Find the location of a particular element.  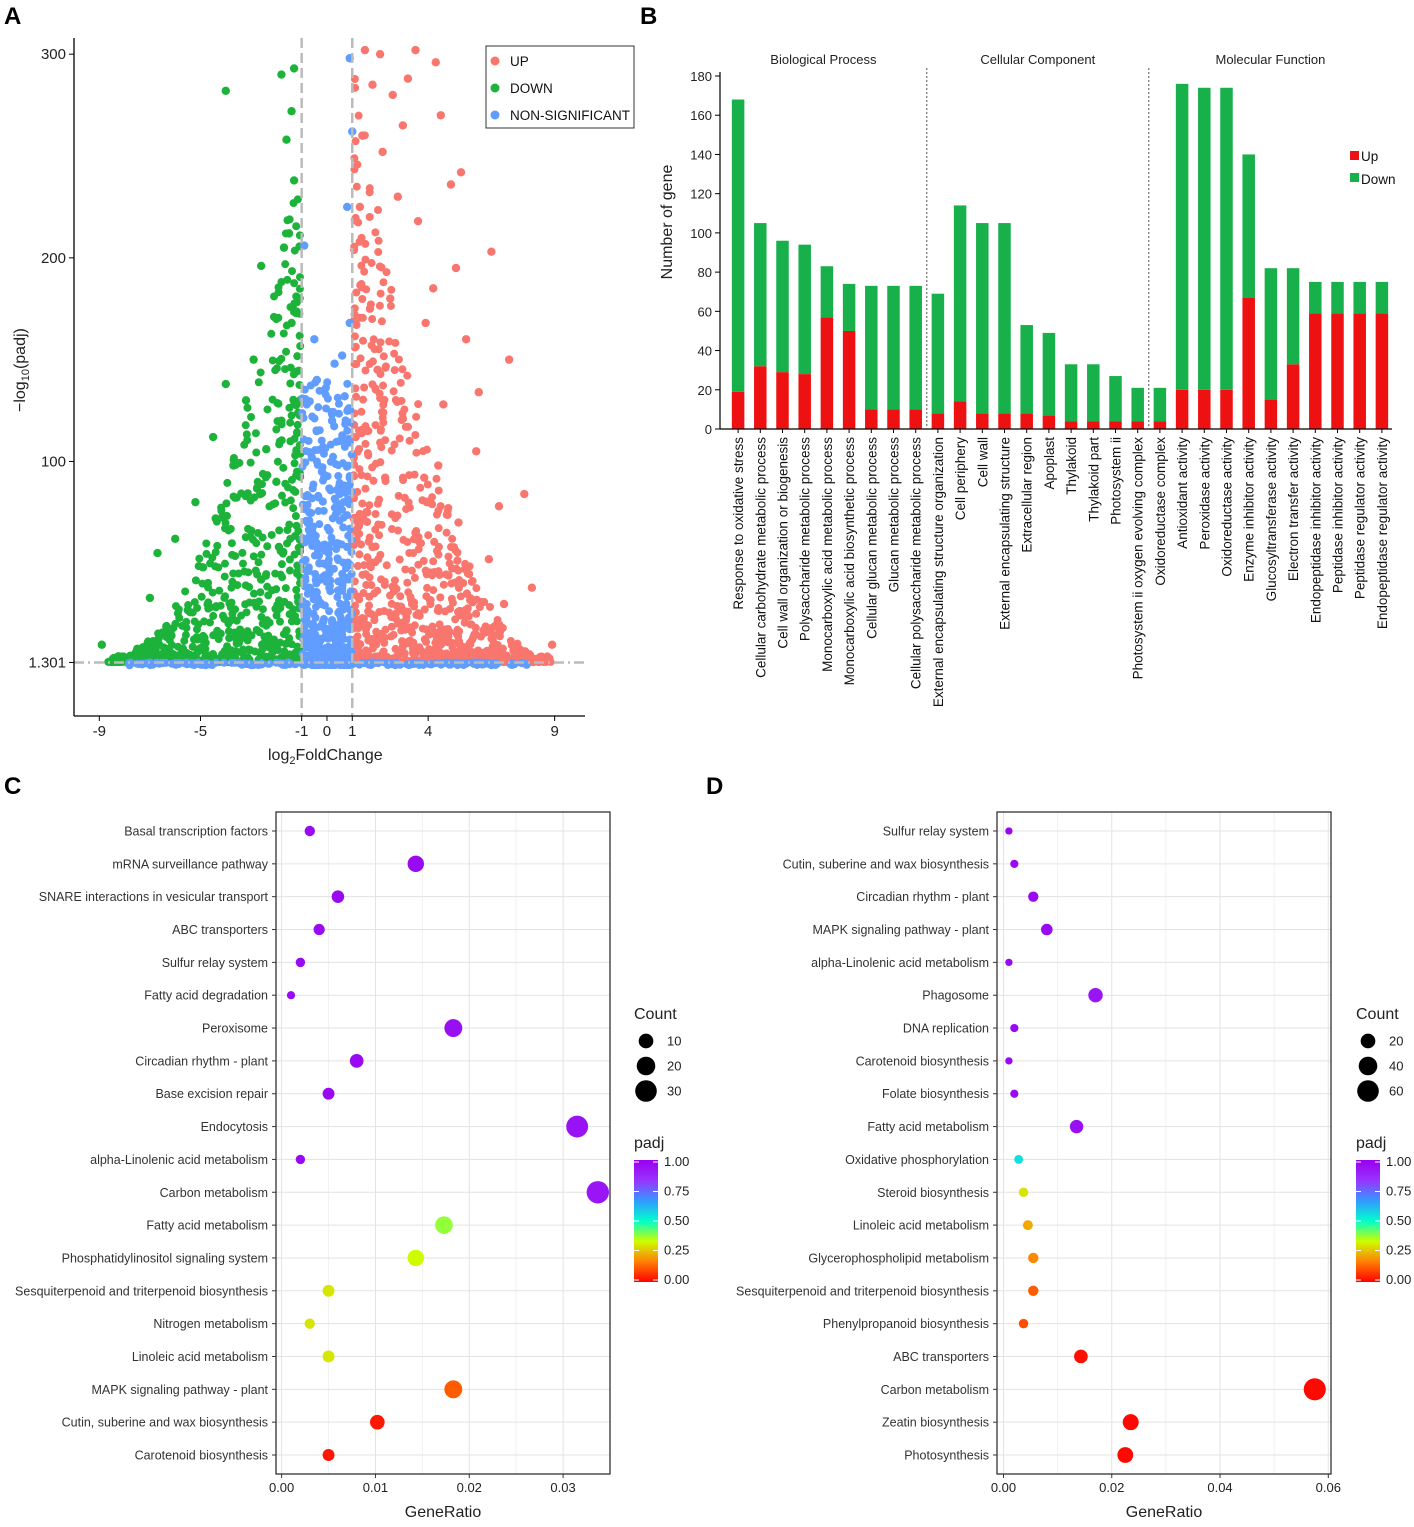

volcano-x-axis-title: log2FoldChange is located at coordinates (325, 757).